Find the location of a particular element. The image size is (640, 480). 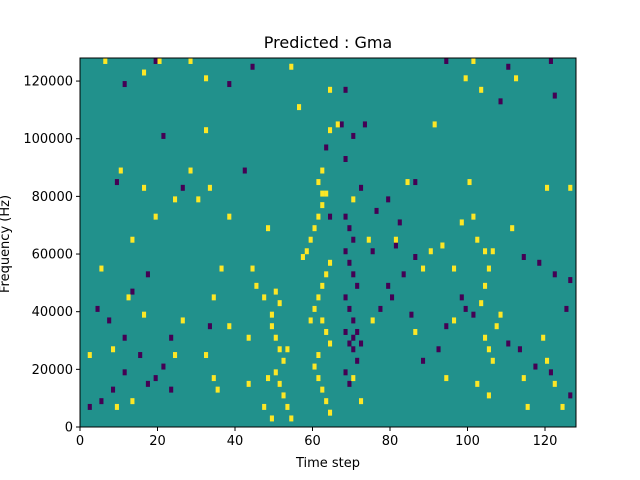

x-tick-label: 60 is located at coordinates (312, 441).